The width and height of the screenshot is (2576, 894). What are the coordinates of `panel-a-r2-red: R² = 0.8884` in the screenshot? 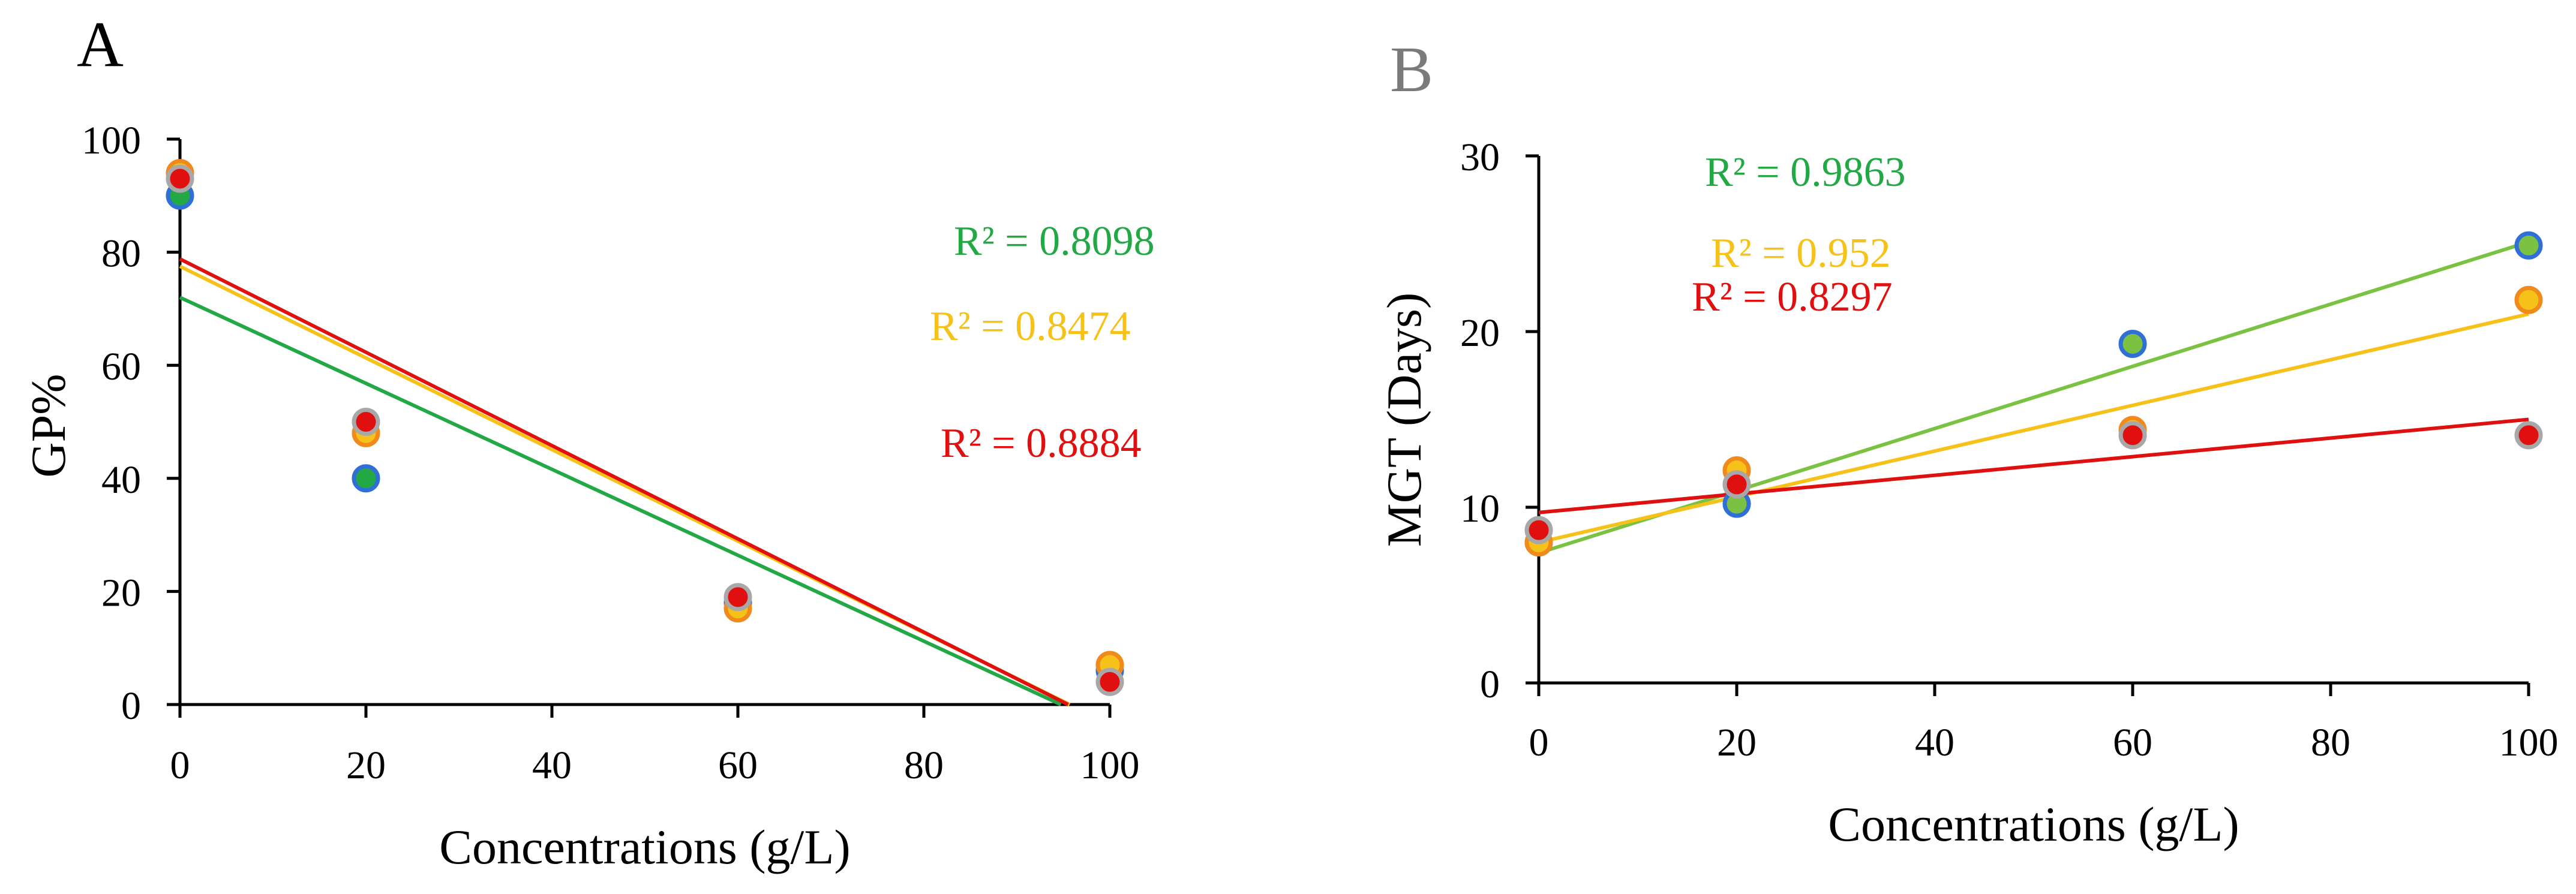 It's located at (1041, 443).